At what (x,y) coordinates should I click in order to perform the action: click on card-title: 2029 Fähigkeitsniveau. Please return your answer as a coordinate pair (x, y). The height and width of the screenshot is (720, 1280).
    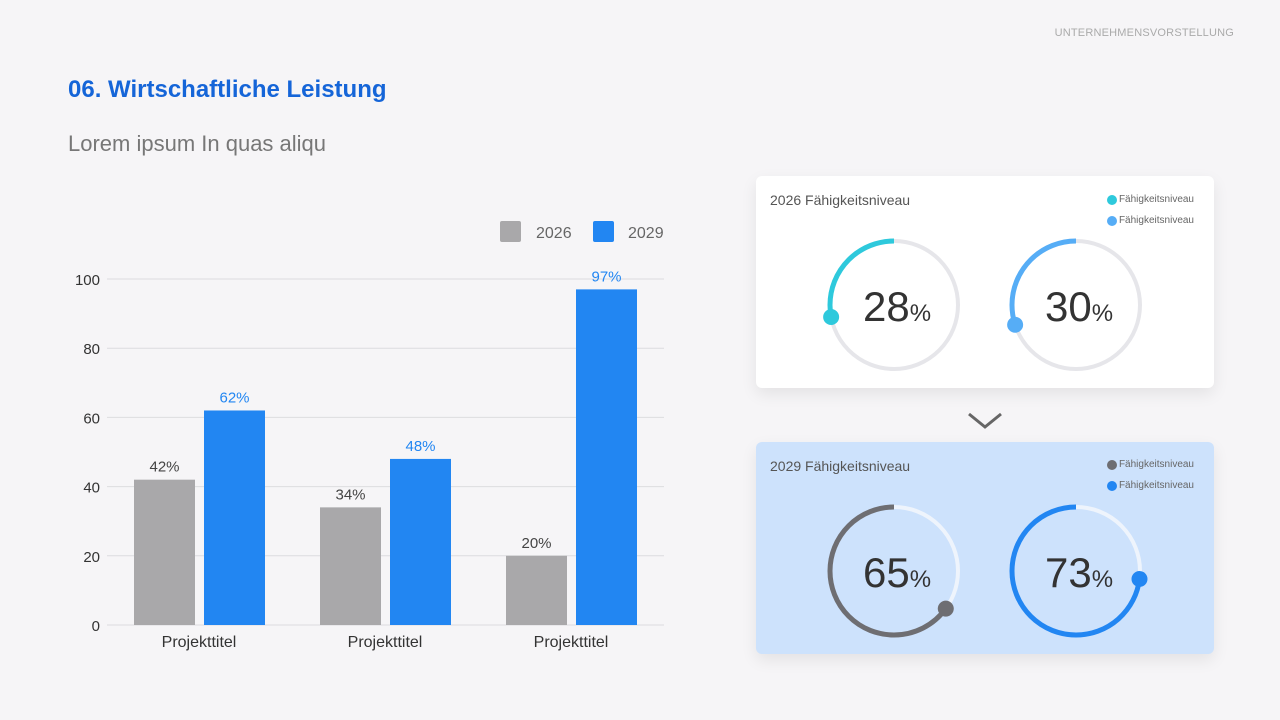
    Looking at the image, I should click on (840, 466).